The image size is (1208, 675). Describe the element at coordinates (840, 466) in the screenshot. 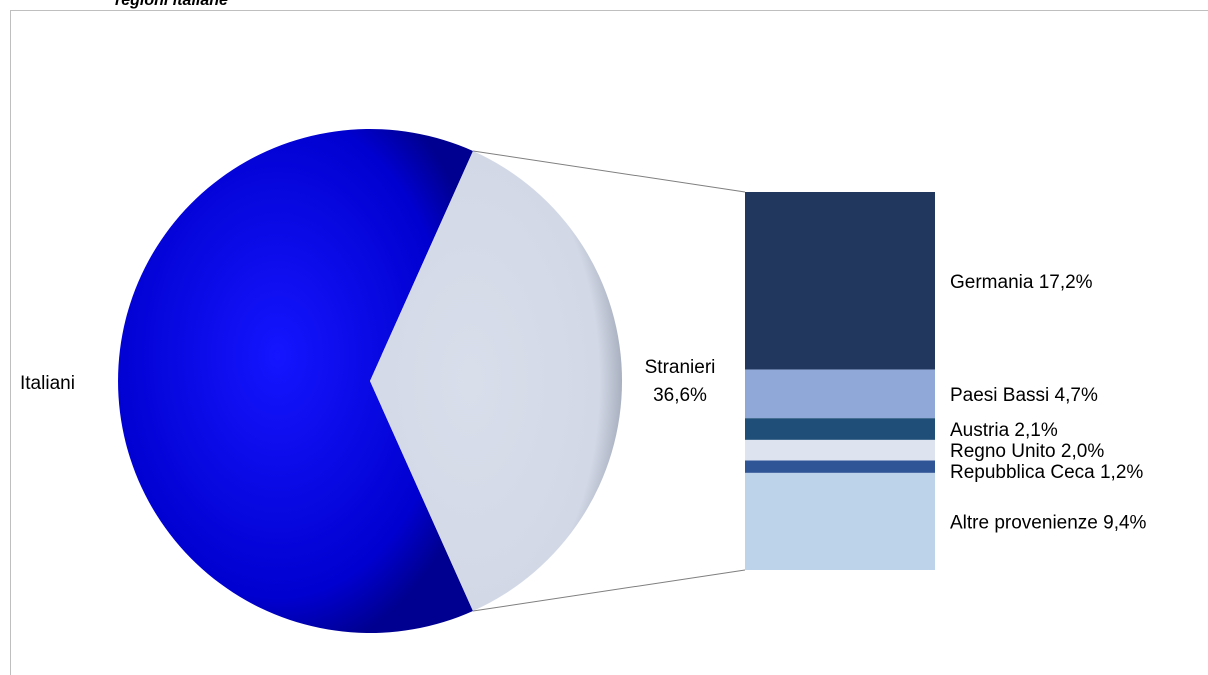

I see `bar-segment-repubblica-ceca` at that location.